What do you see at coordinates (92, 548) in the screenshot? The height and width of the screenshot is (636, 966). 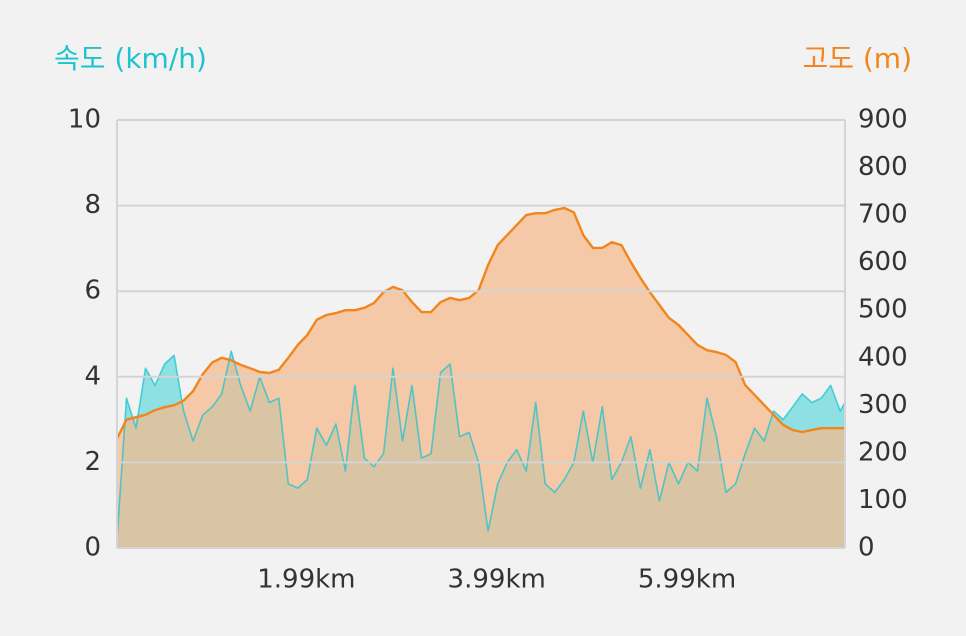 I see `y-tick-label: 0` at bounding box center [92, 548].